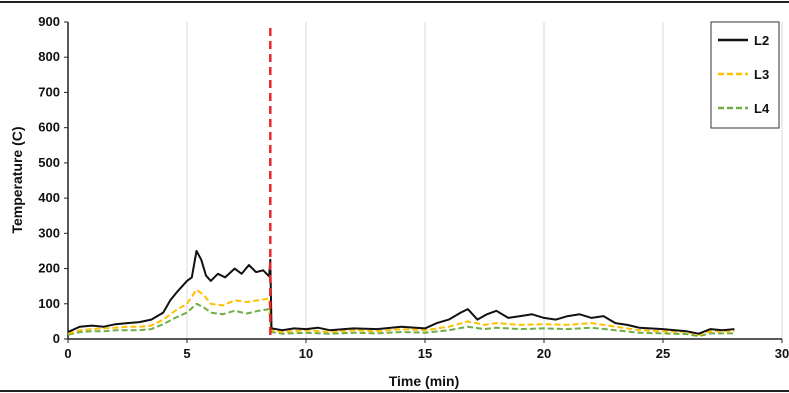 Image resolution: width=789 pixels, height=393 pixels. I want to click on x-tick-label: 25, so click(663, 353).